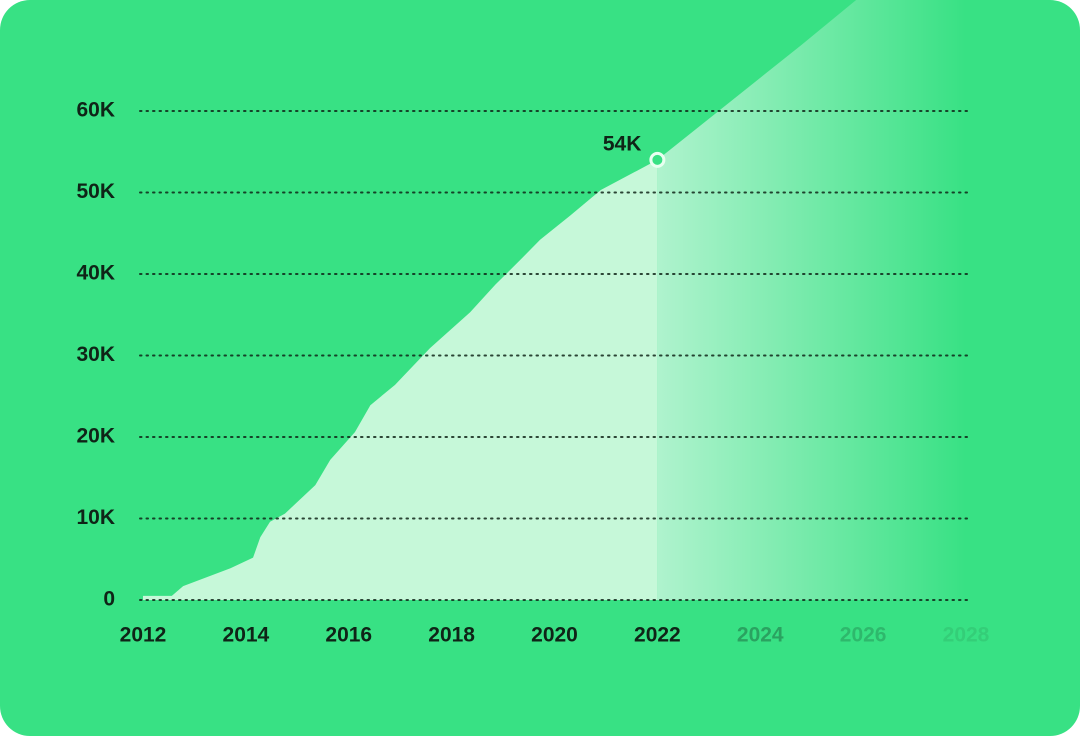  What do you see at coordinates (554, 635) in the screenshot?
I see `x-tick-label: 2020` at bounding box center [554, 635].